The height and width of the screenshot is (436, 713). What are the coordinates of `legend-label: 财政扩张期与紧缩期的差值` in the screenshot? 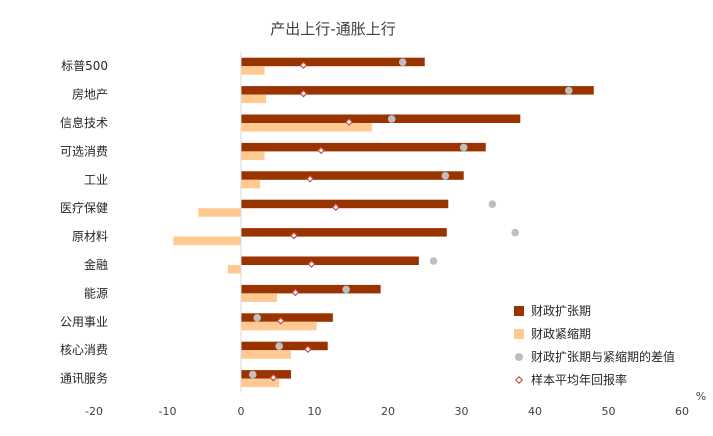 It's located at (603, 356).